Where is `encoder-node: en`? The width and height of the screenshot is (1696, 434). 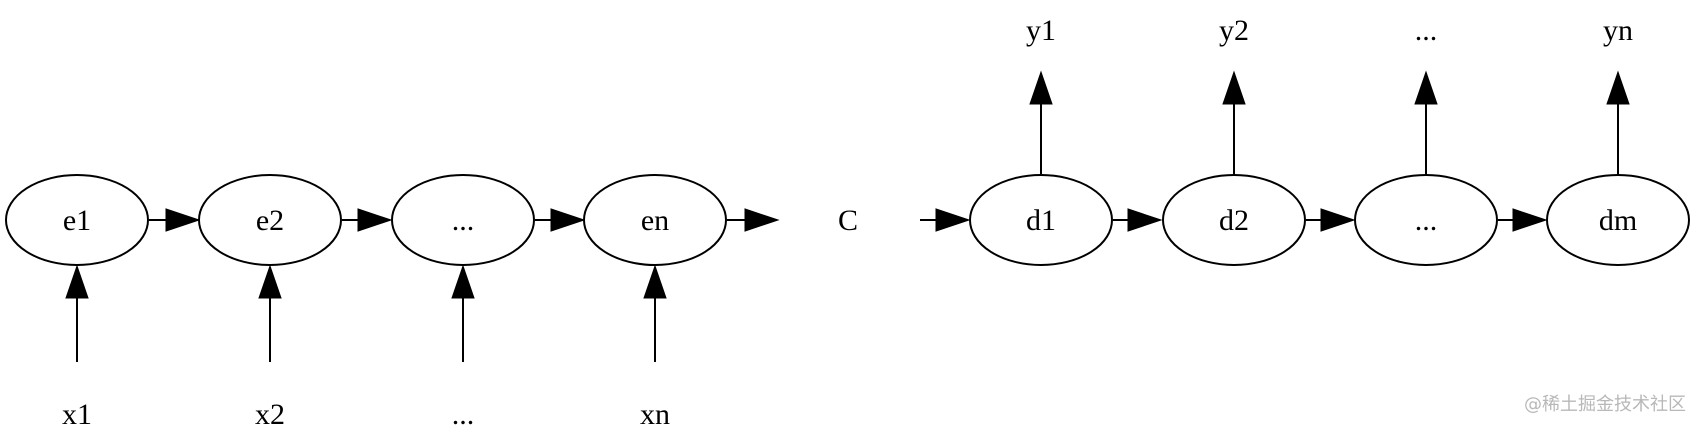 encoder-node: en is located at coordinates (655, 220).